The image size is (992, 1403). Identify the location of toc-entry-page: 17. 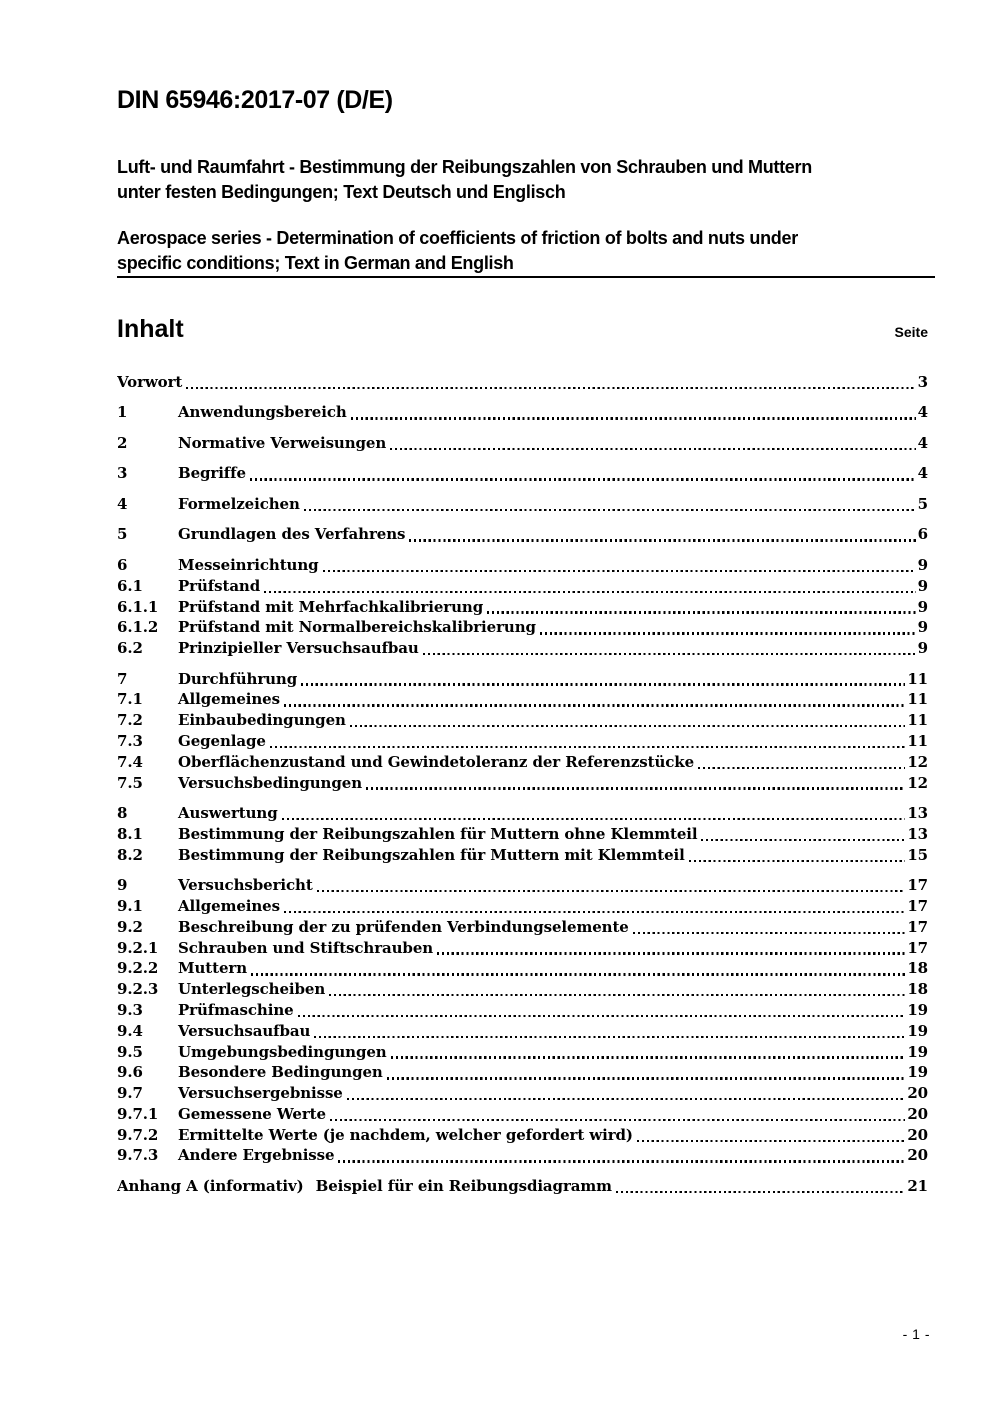
(917, 926).